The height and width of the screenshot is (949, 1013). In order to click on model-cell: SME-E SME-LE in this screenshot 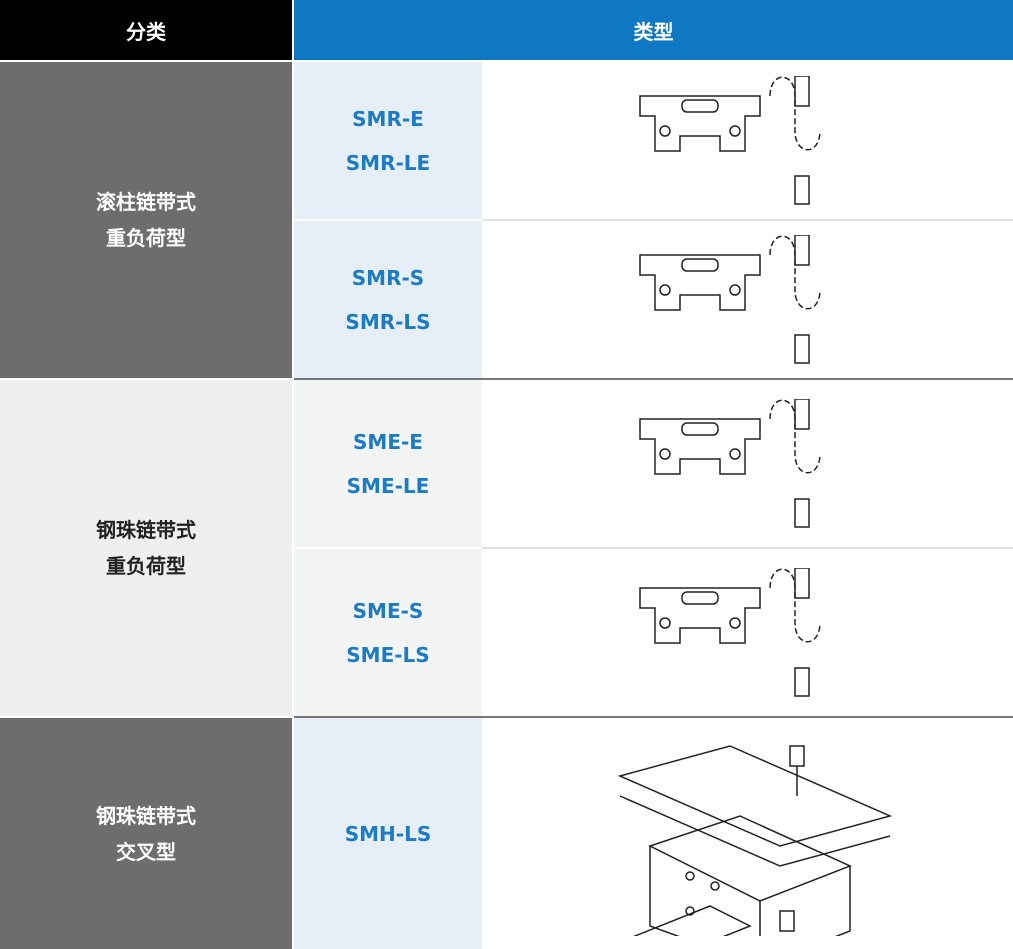, I will do `click(388, 463)`.